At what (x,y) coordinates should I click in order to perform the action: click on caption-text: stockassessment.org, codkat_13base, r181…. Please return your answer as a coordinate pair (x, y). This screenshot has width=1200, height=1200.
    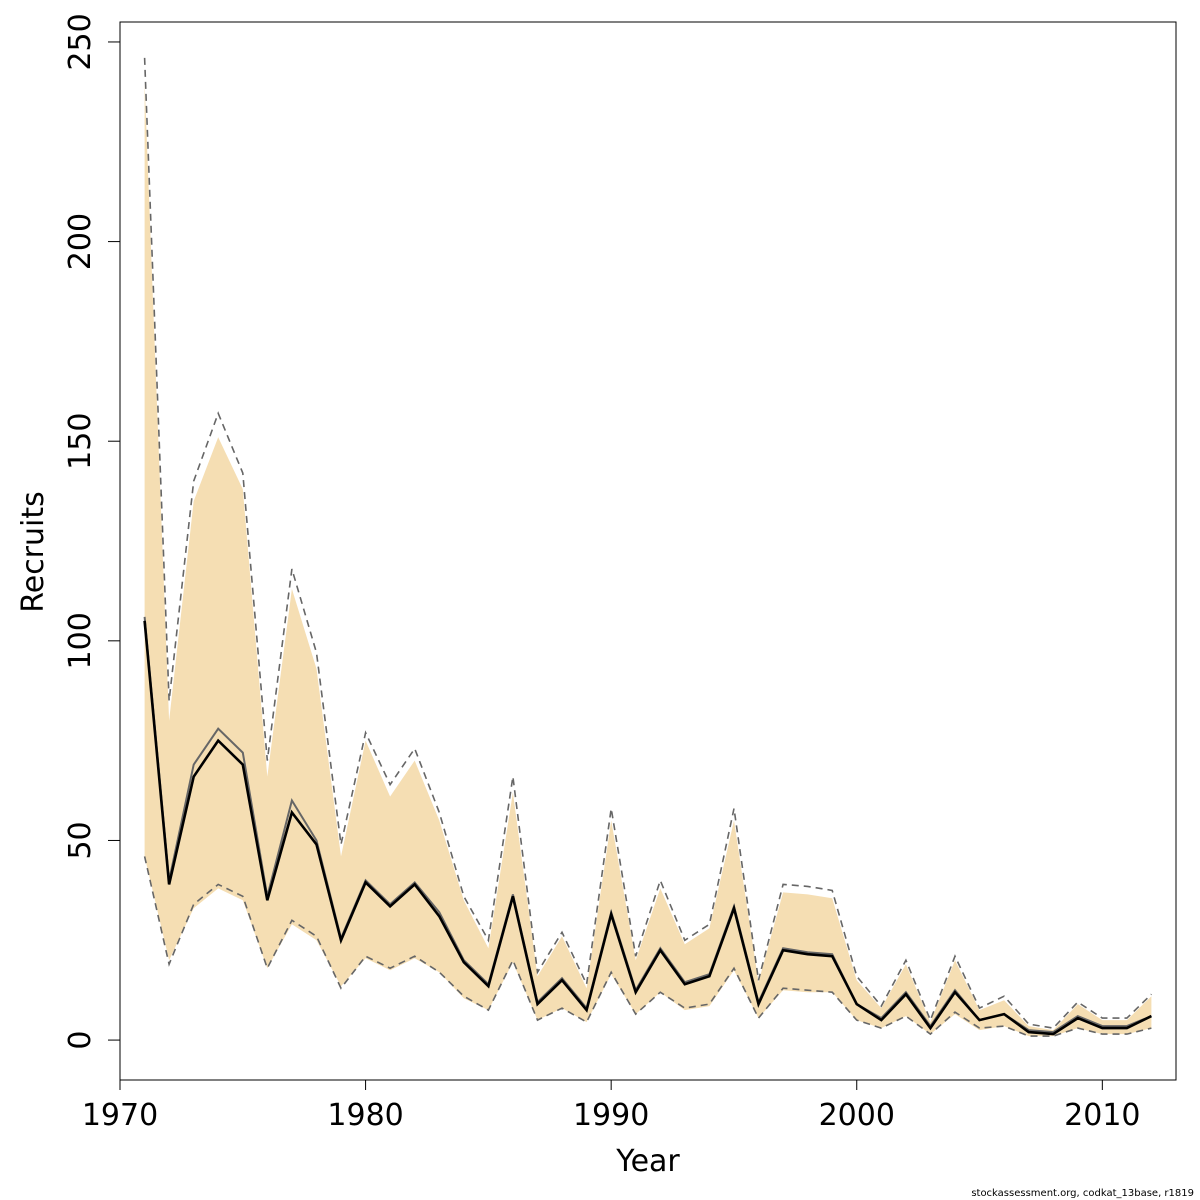
    Looking at the image, I should click on (1082, 1193).